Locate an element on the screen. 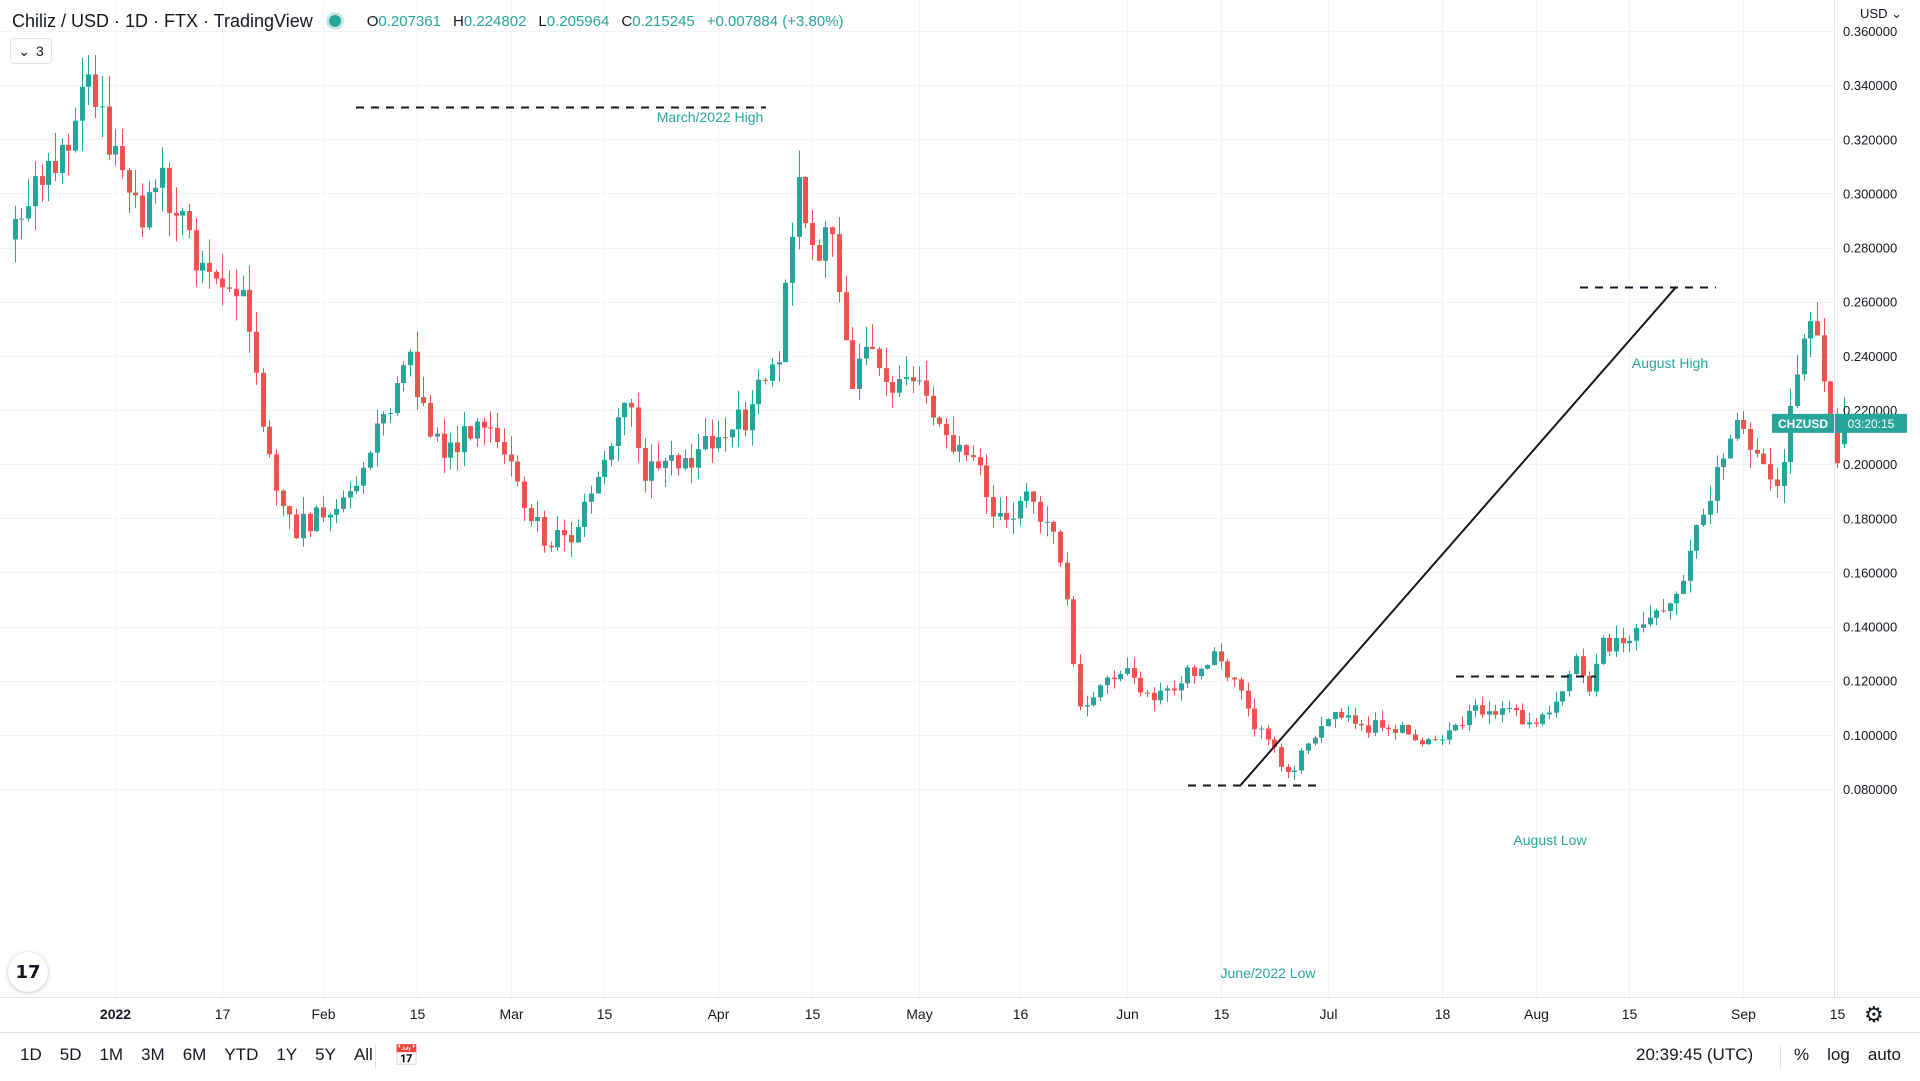 This screenshot has width=1920, height=1081. currency-selector: USD ⌄ is located at coordinates (1881, 14).